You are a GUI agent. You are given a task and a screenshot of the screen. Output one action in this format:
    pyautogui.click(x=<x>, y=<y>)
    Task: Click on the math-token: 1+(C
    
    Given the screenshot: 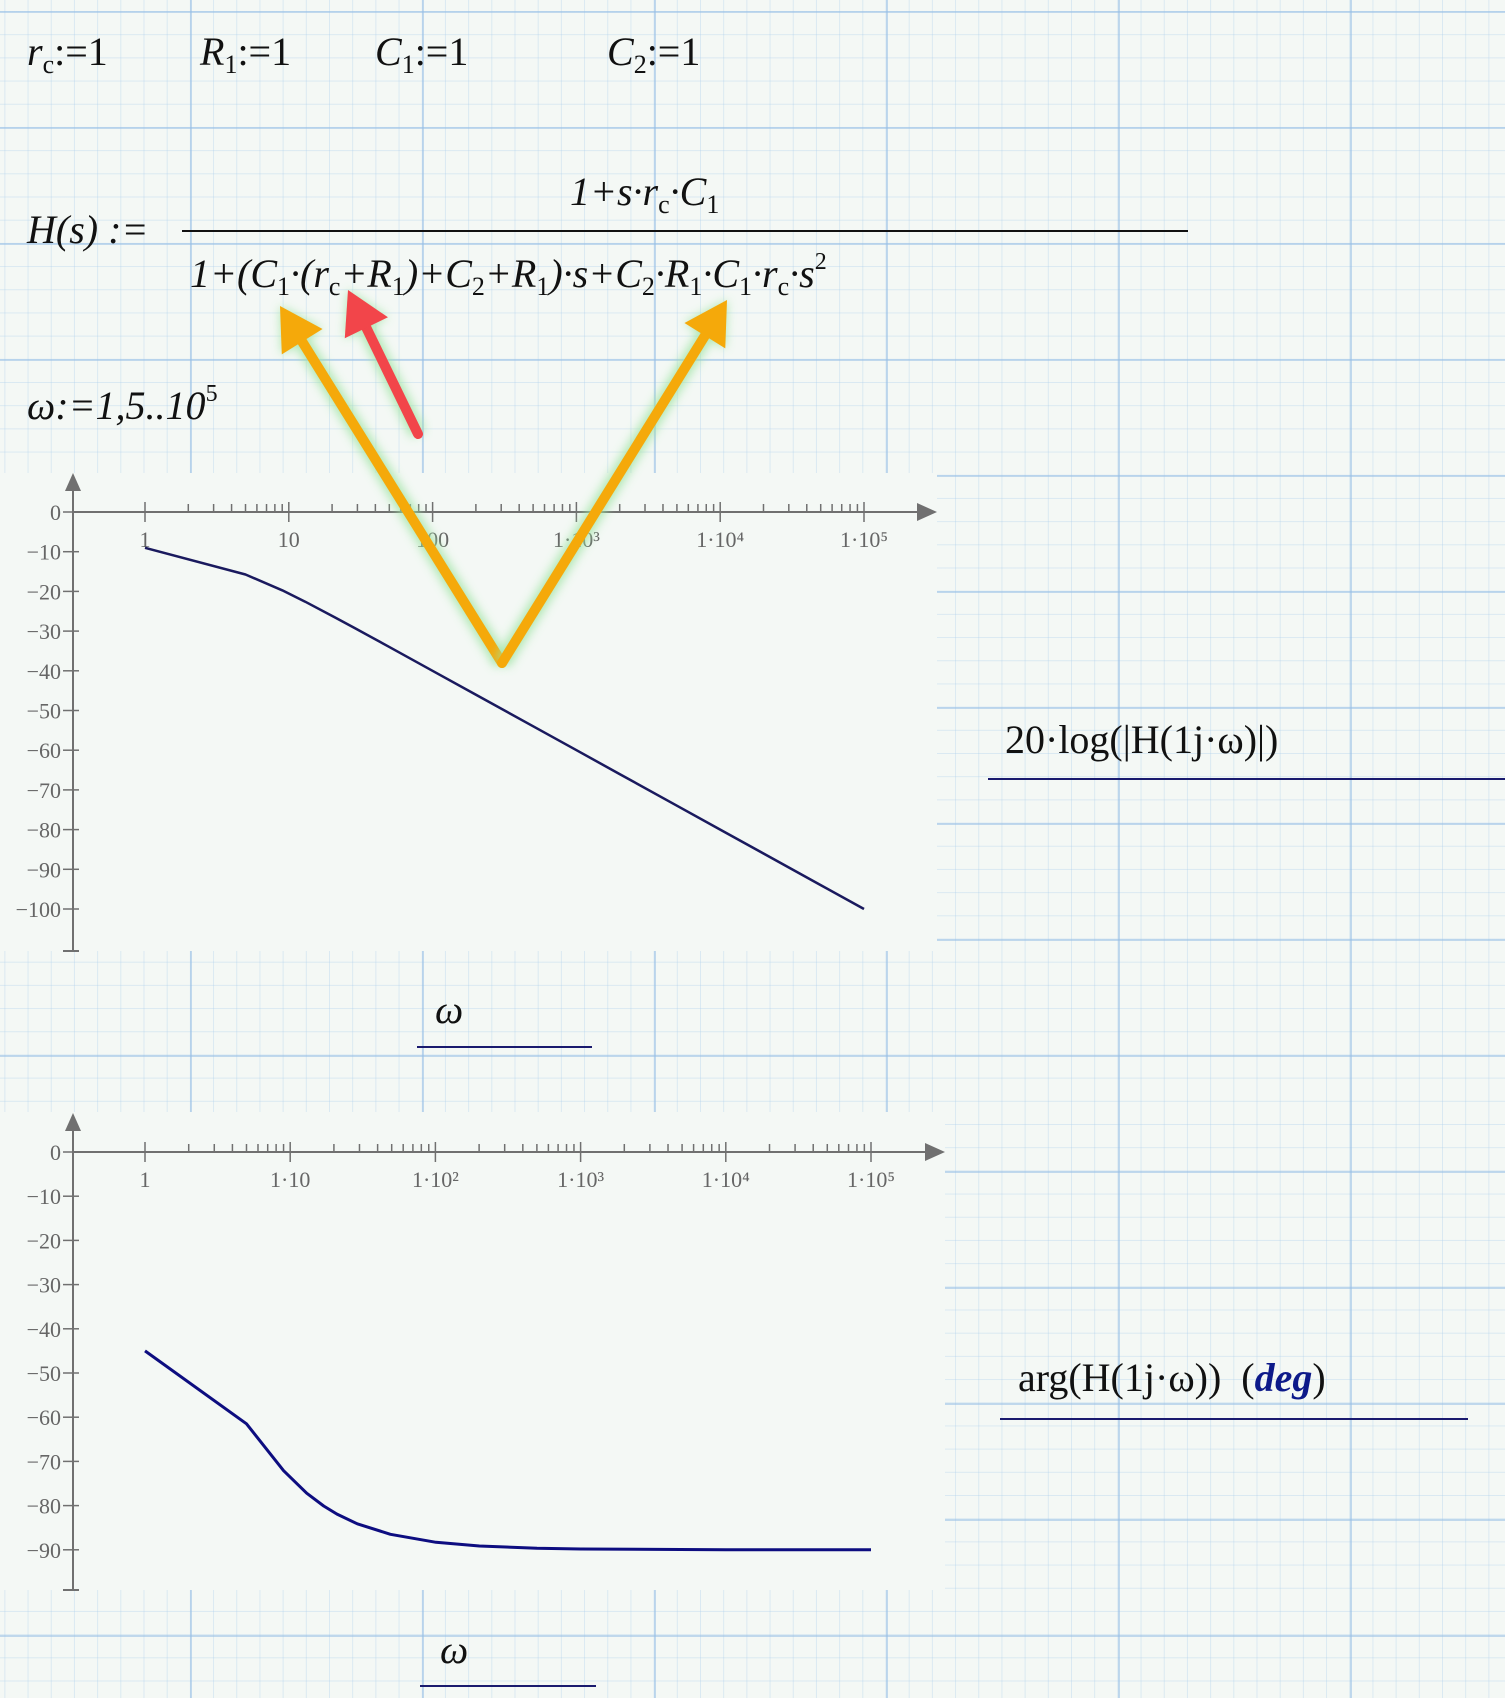 What is the action you would take?
    pyautogui.click(x=233, y=273)
    